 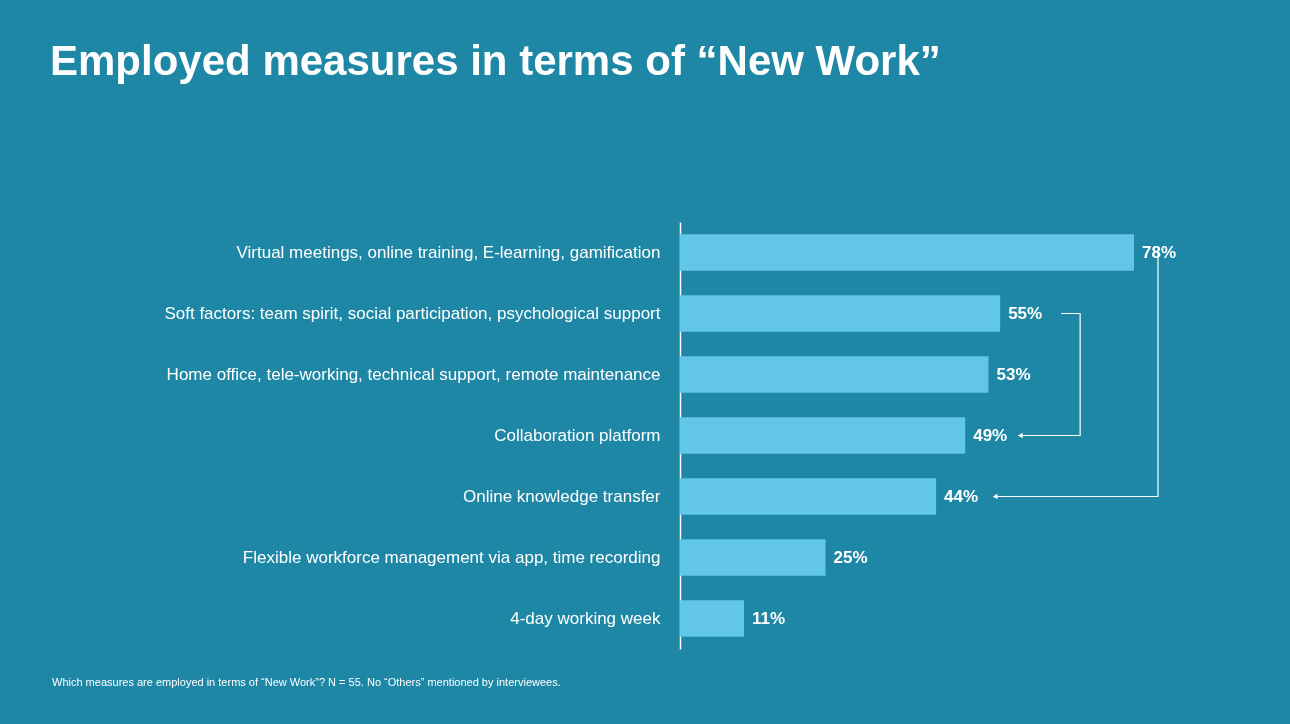 What do you see at coordinates (561, 496) in the screenshot?
I see `y-tick-label: Online knowledge transfer` at bounding box center [561, 496].